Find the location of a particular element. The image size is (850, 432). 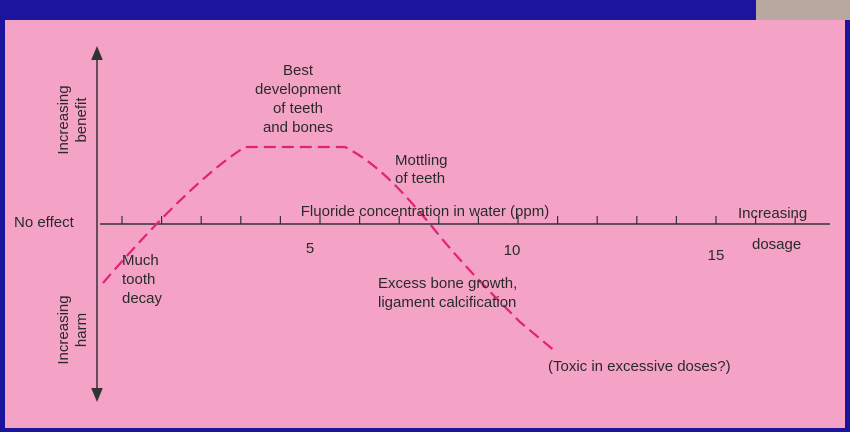

x-end-label: Increasing is located at coordinates (772, 213).